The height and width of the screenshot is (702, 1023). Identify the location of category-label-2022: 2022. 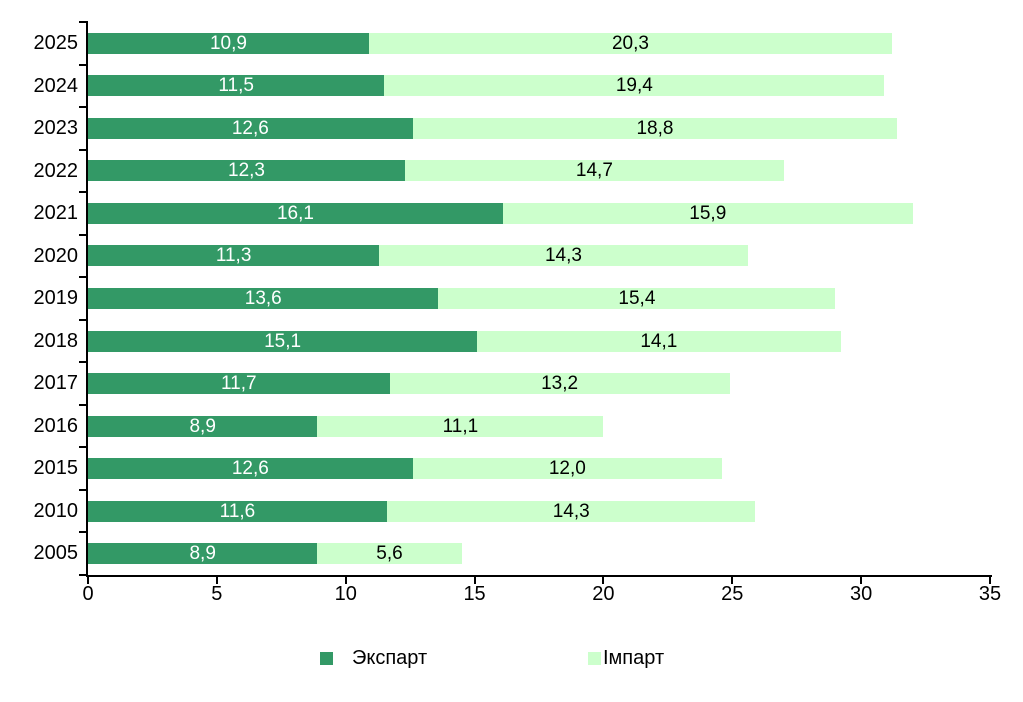
(56, 170).